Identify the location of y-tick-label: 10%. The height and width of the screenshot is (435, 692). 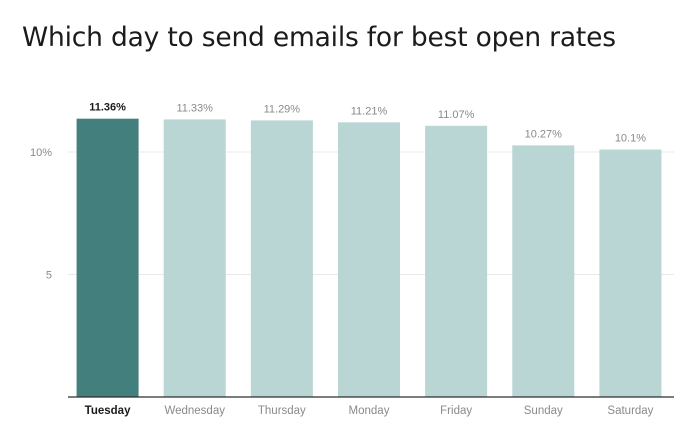
(41, 153).